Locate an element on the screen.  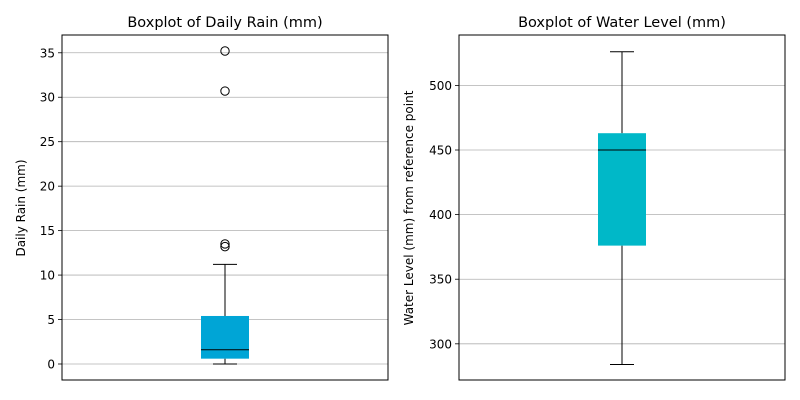
rain-y-tick-label: 20 is located at coordinates (47, 187).